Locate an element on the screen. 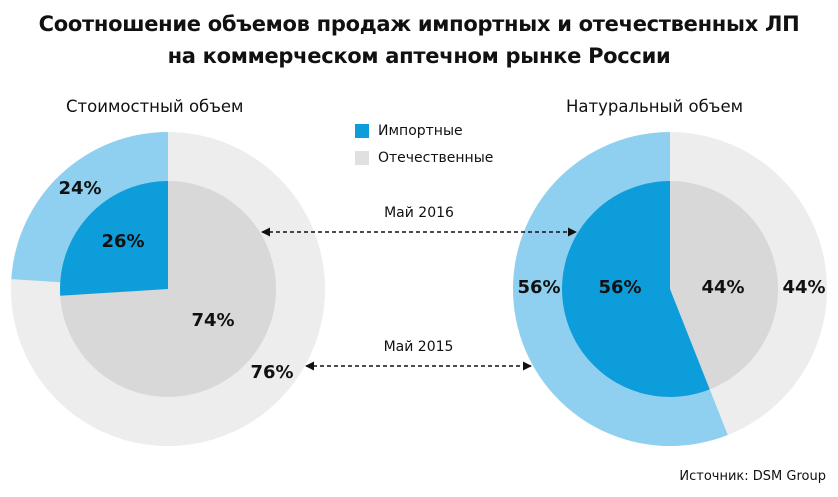 The width and height of the screenshot is (838, 497). unit-inner-import-slice is located at coordinates (635, 289).